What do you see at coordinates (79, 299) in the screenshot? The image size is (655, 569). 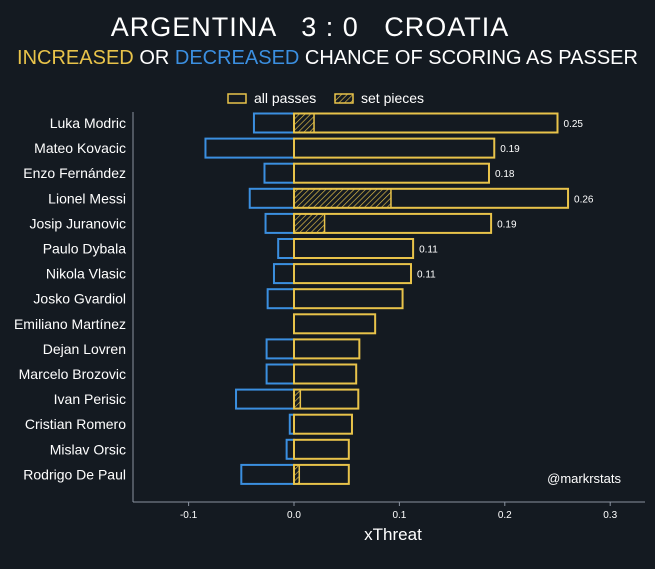 I see `player-label-josko-gvardiol: Josko Gvardiol` at bounding box center [79, 299].